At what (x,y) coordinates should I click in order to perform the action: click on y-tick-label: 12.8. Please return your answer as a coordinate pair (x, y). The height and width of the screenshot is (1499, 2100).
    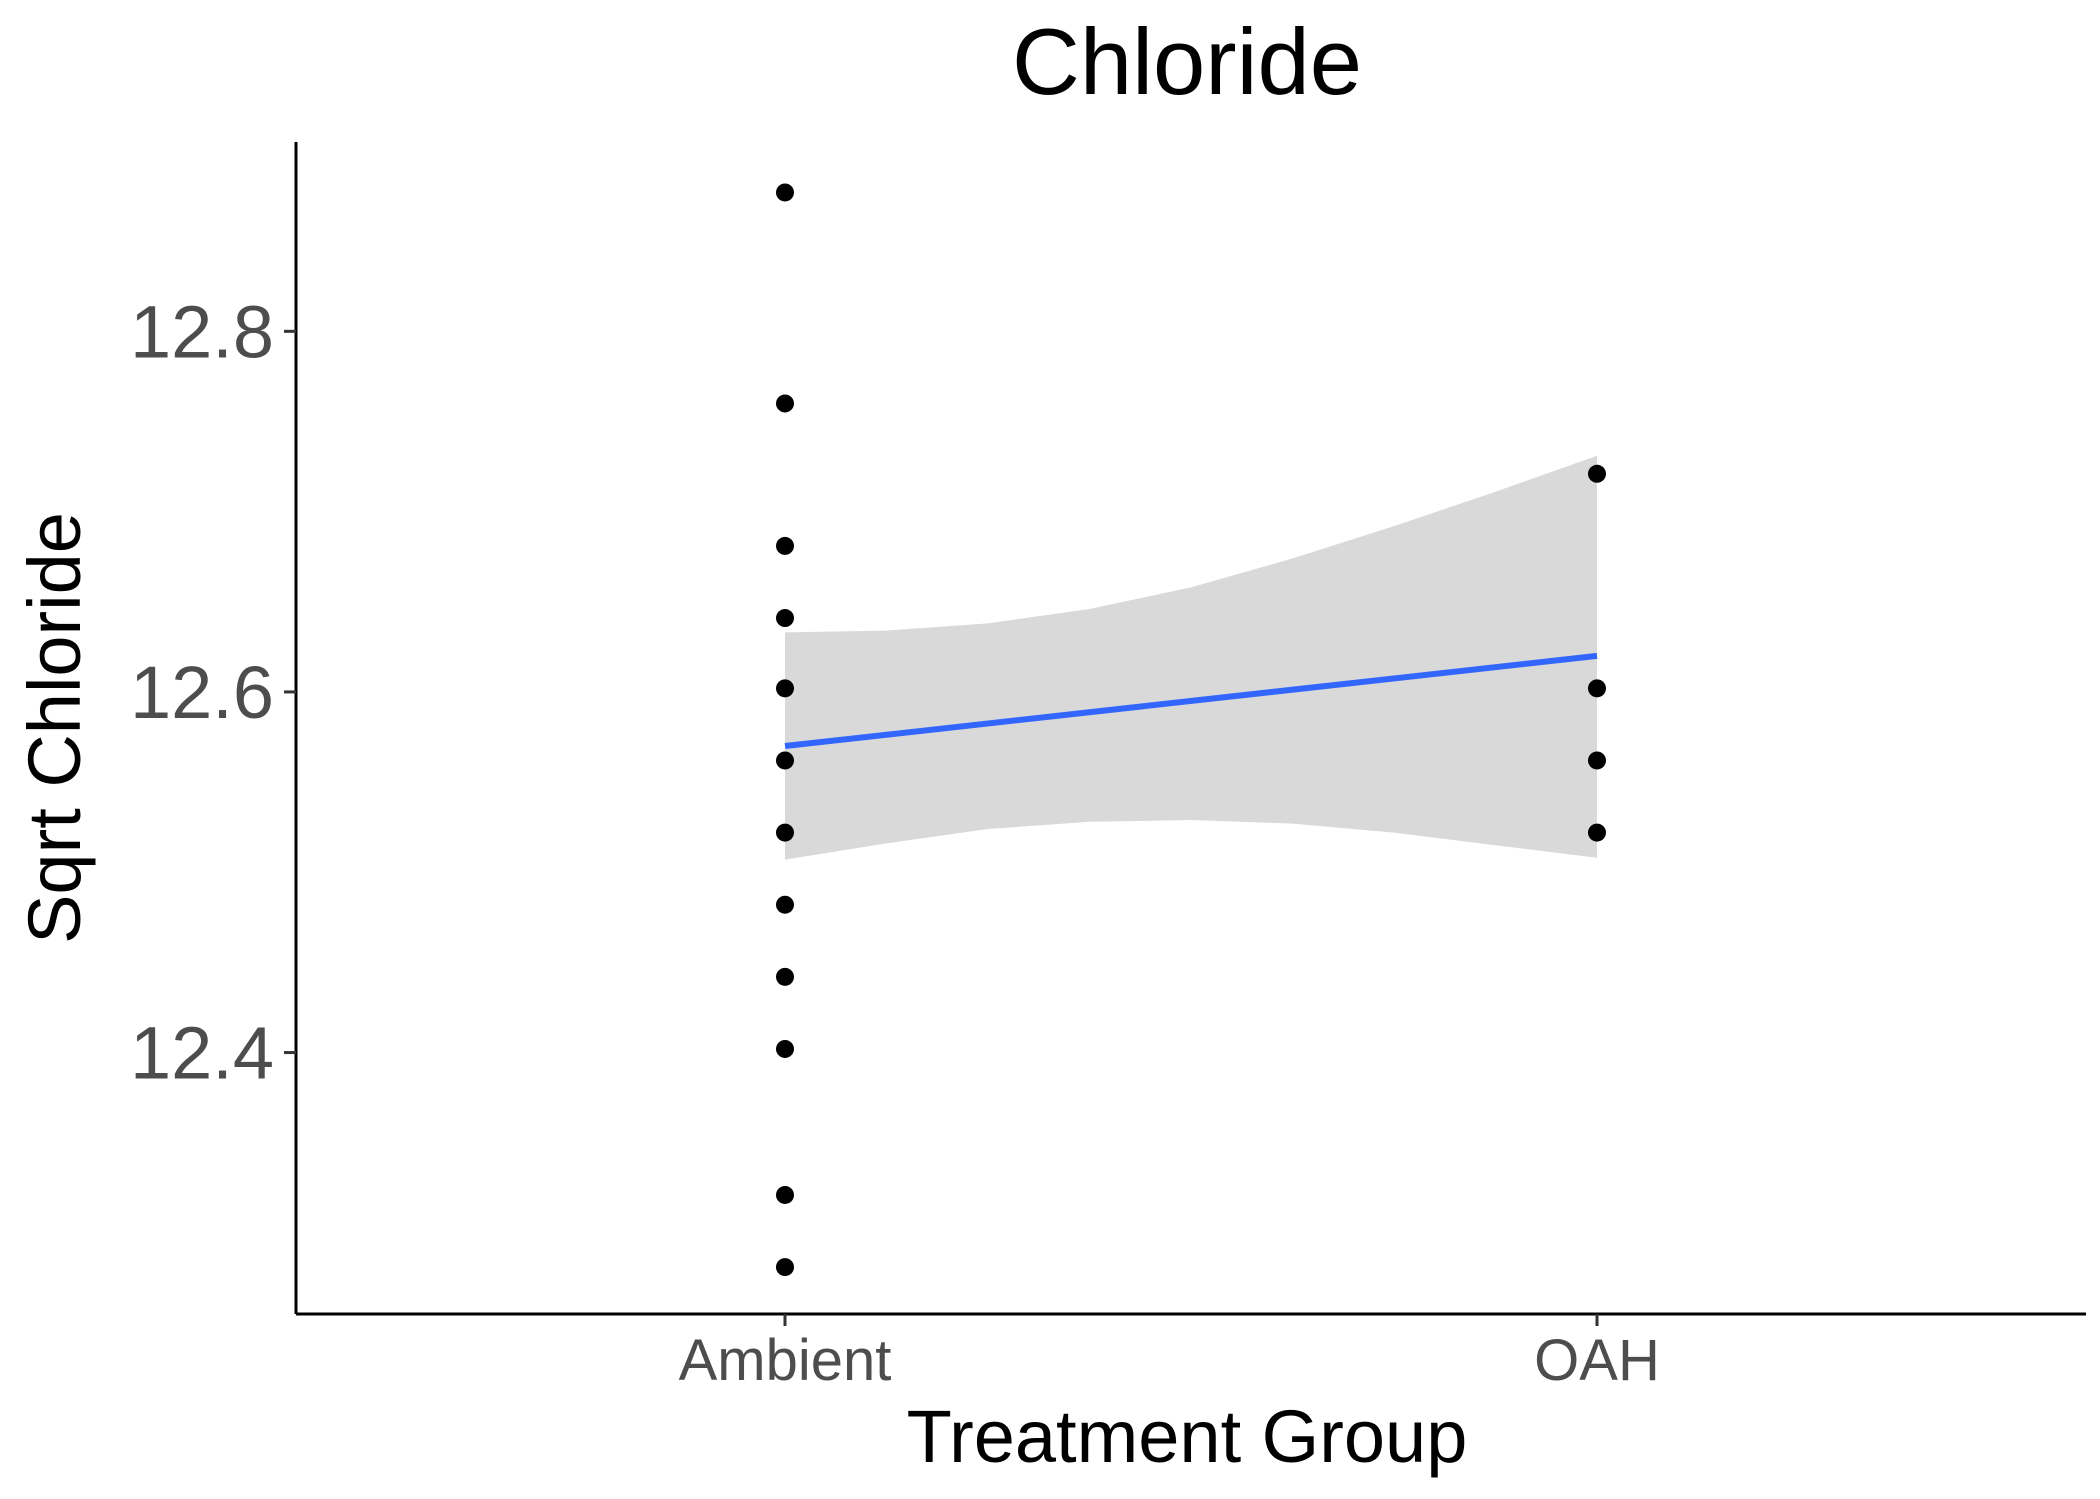
    Looking at the image, I should click on (202, 331).